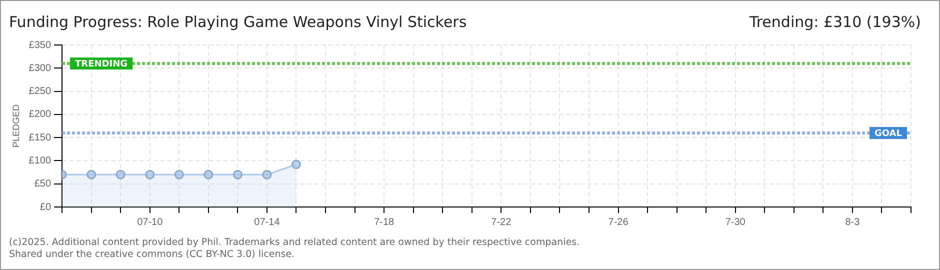  Describe the element at coordinates (835, 22) in the screenshot. I see `chart-subtitle: Trending: £310 (193%)` at that location.